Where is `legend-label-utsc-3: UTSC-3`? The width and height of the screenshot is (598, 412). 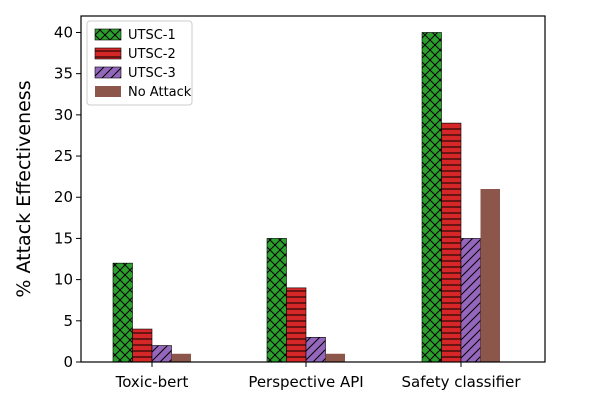 legend-label-utsc-3: UTSC-3 is located at coordinates (152, 73).